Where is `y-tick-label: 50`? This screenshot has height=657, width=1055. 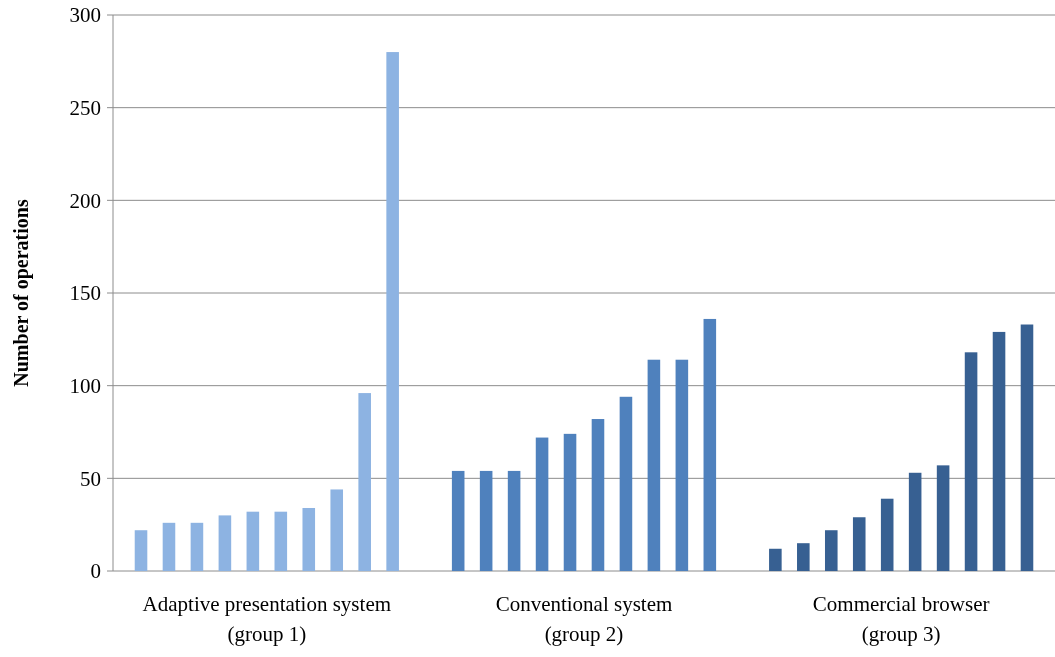 y-tick-label: 50 is located at coordinates (90, 478).